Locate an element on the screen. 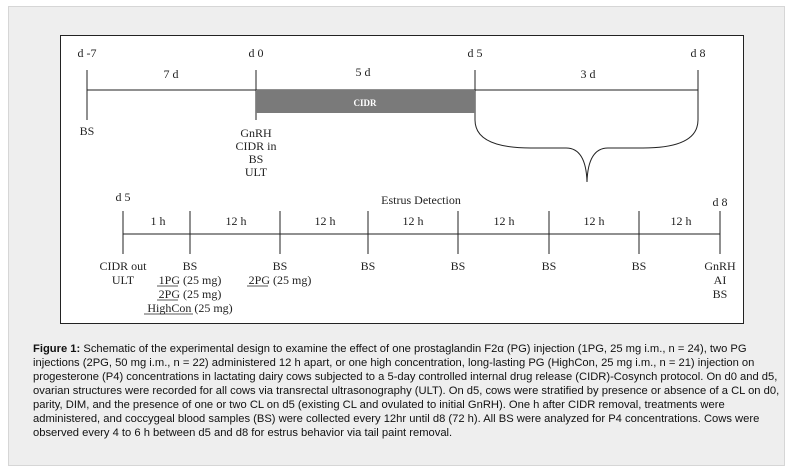 The image size is (798, 474). interval-1h: 1 h is located at coordinates (158, 221).